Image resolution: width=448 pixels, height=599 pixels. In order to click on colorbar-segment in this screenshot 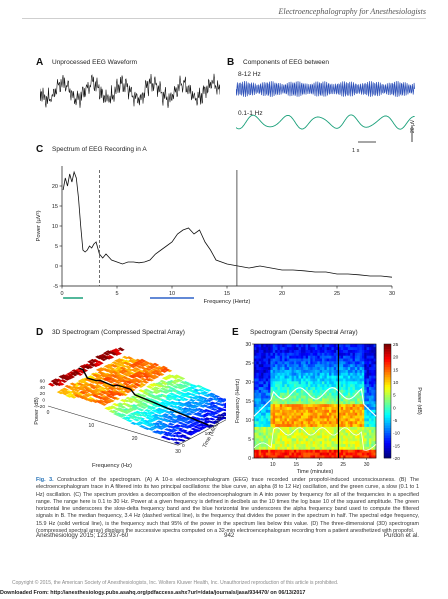, I will do `click(387, 388)`.